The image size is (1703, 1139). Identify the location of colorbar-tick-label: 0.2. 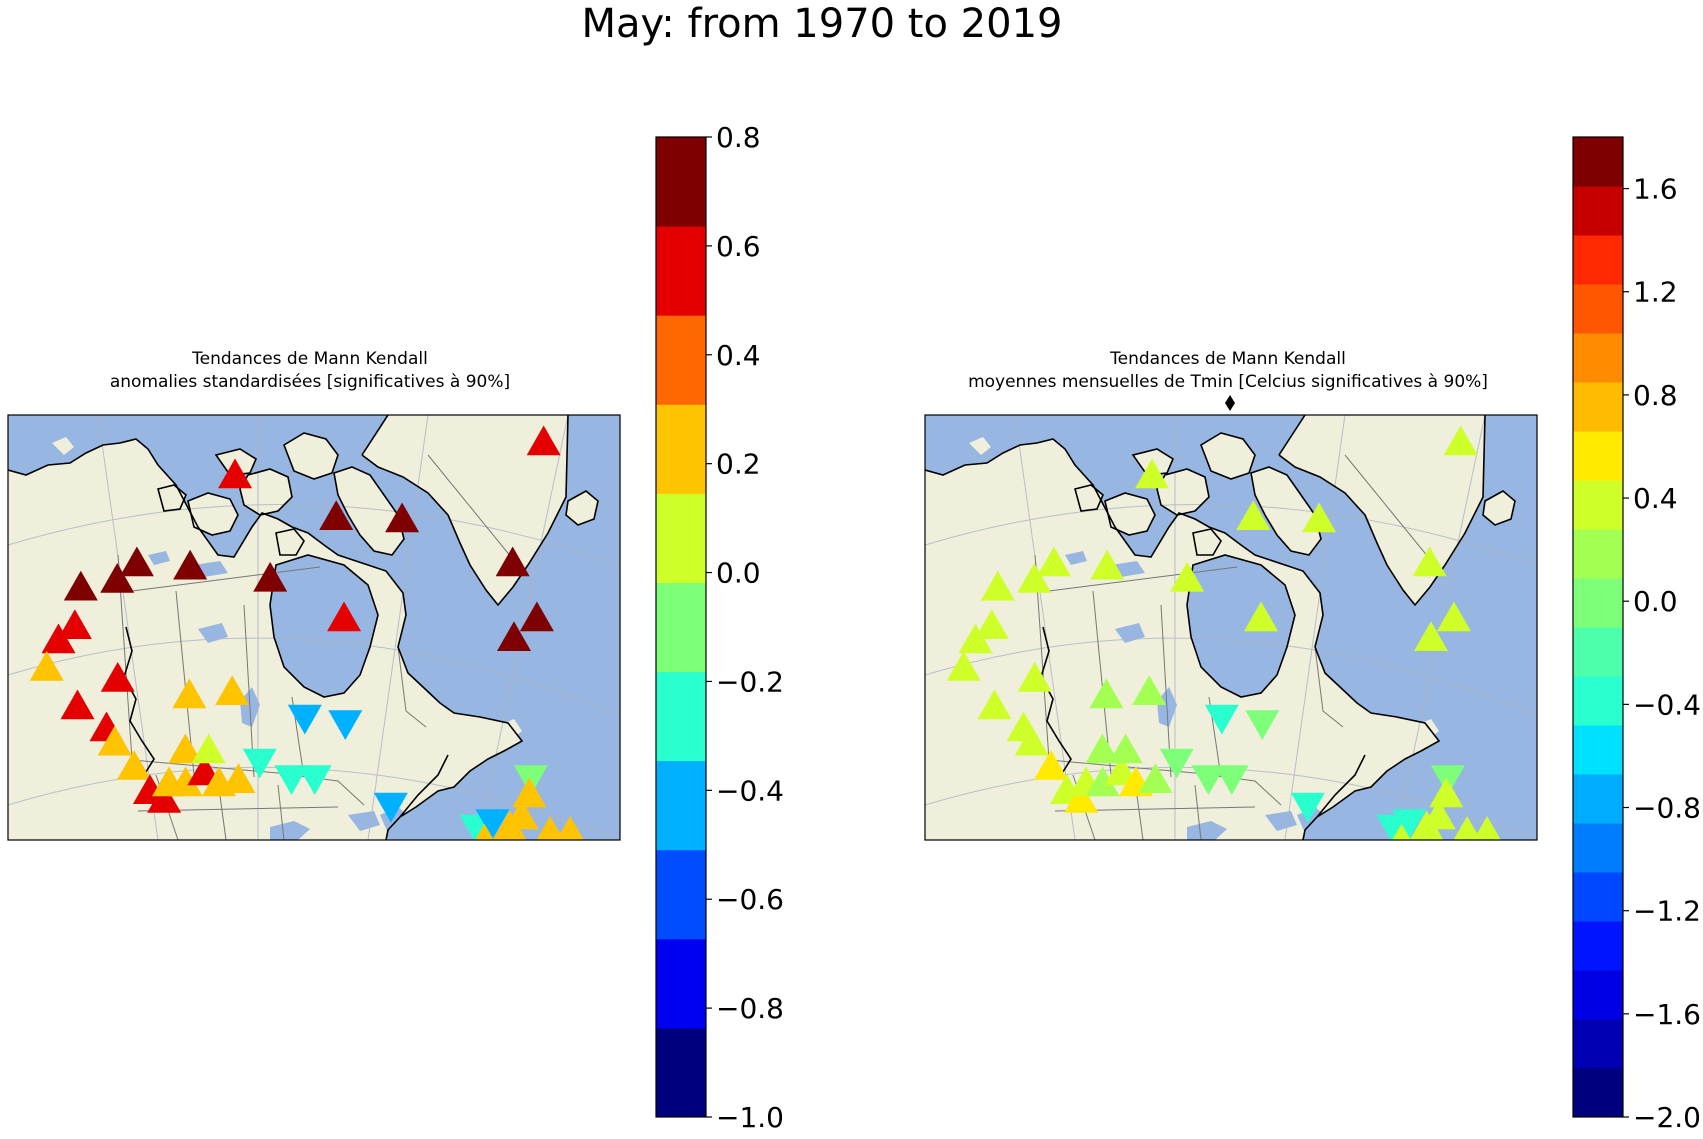
(738, 464).